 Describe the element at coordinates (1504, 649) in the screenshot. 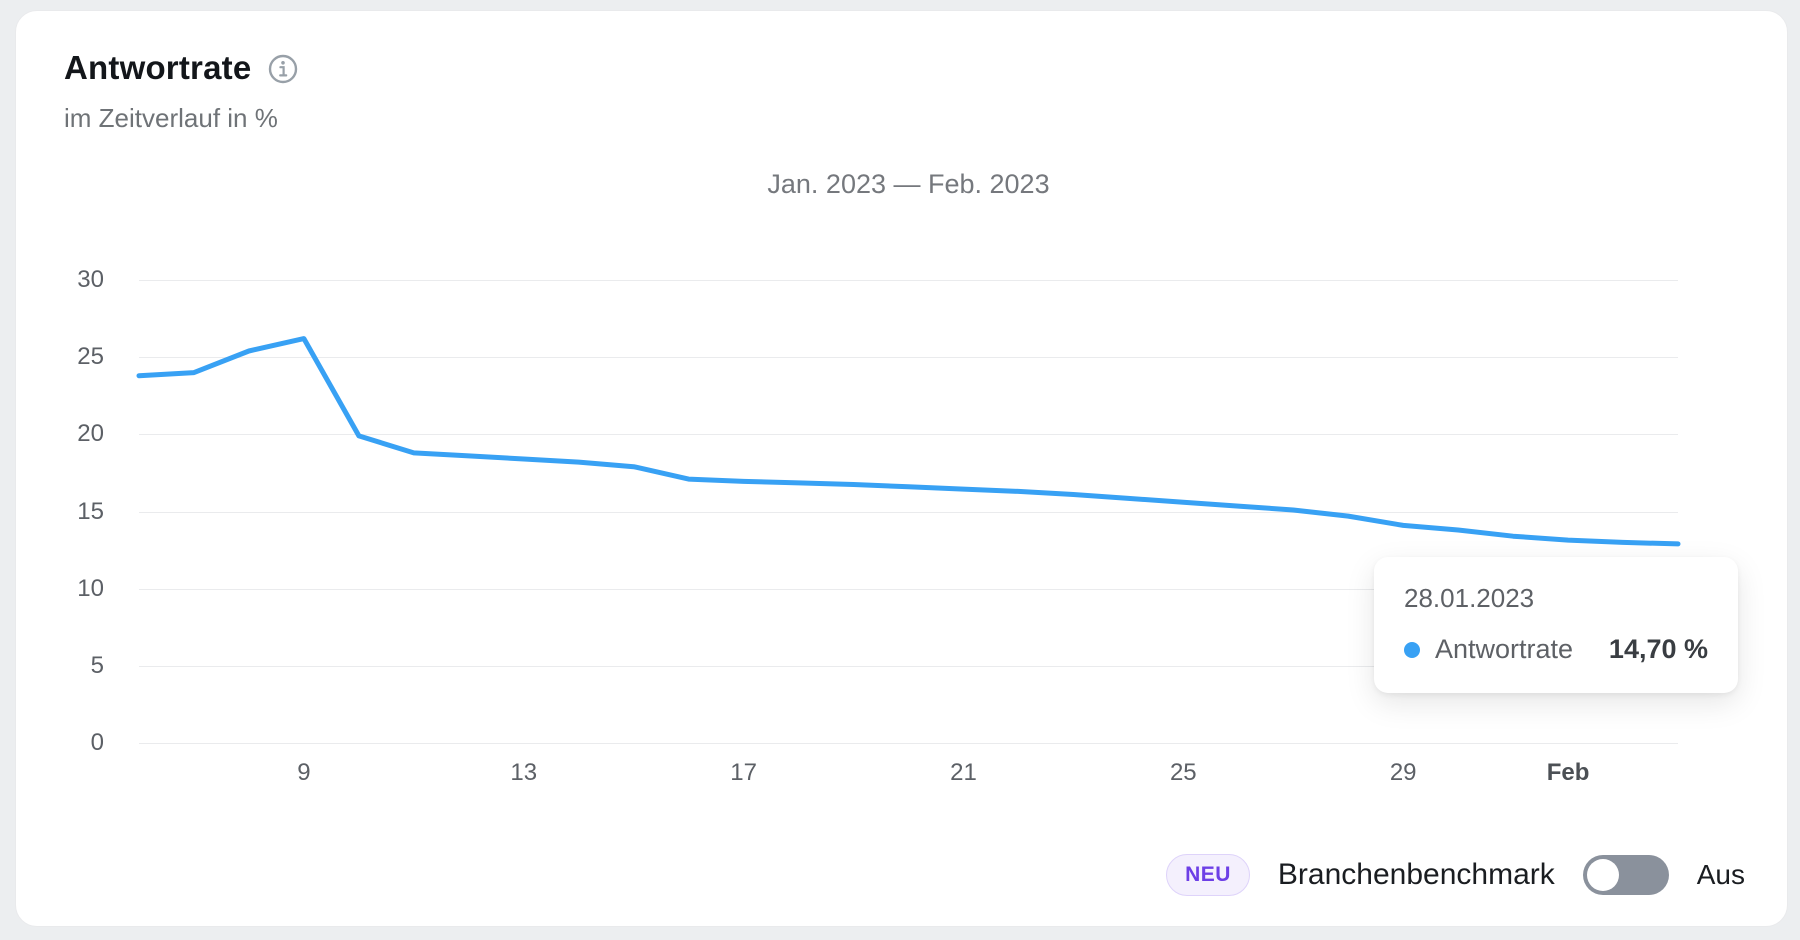

I see `tooltip-series-label: Antwortrate` at that location.